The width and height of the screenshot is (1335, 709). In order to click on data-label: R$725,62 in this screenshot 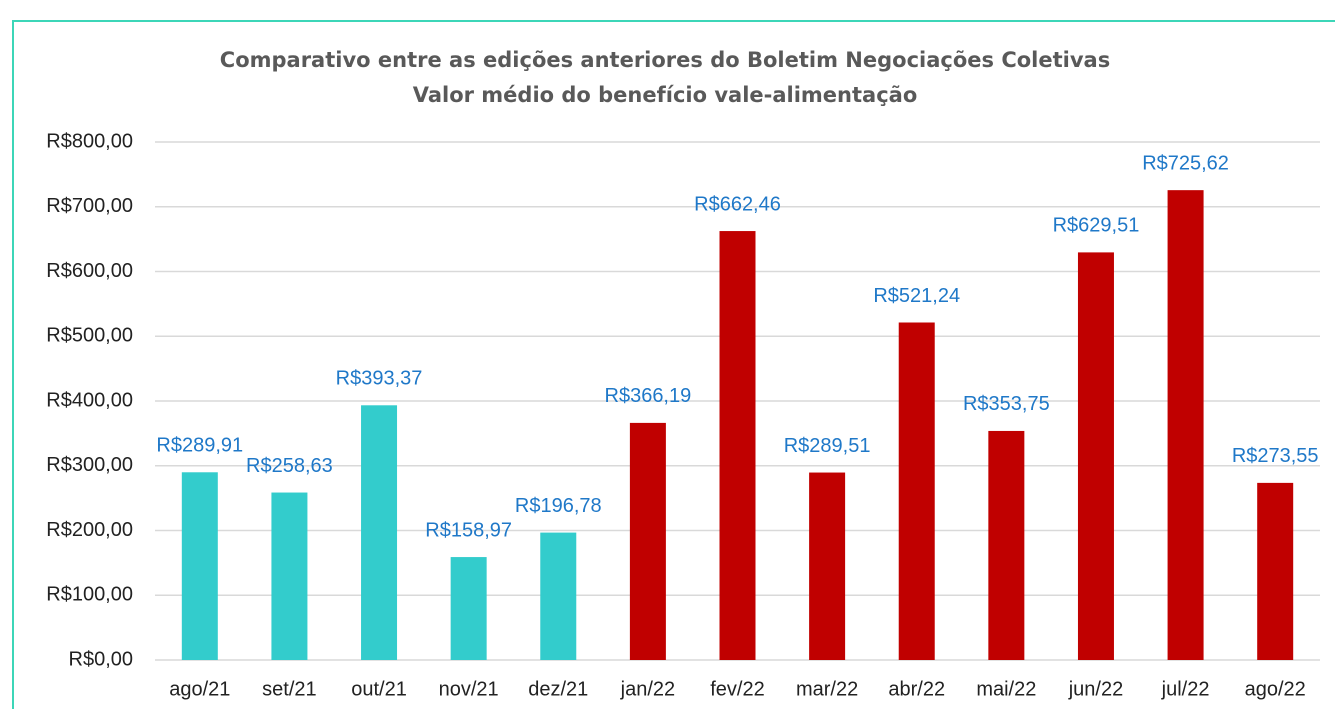, I will do `click(1185, 163)`.